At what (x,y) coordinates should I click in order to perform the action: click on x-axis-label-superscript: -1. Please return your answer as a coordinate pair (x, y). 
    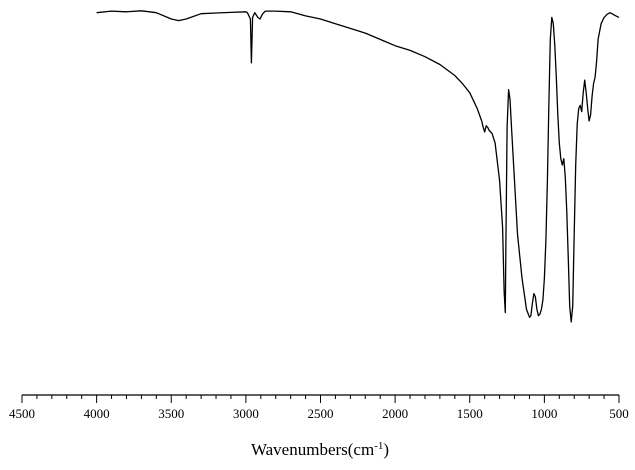
    Looking at the image, I should click on (378, 446).